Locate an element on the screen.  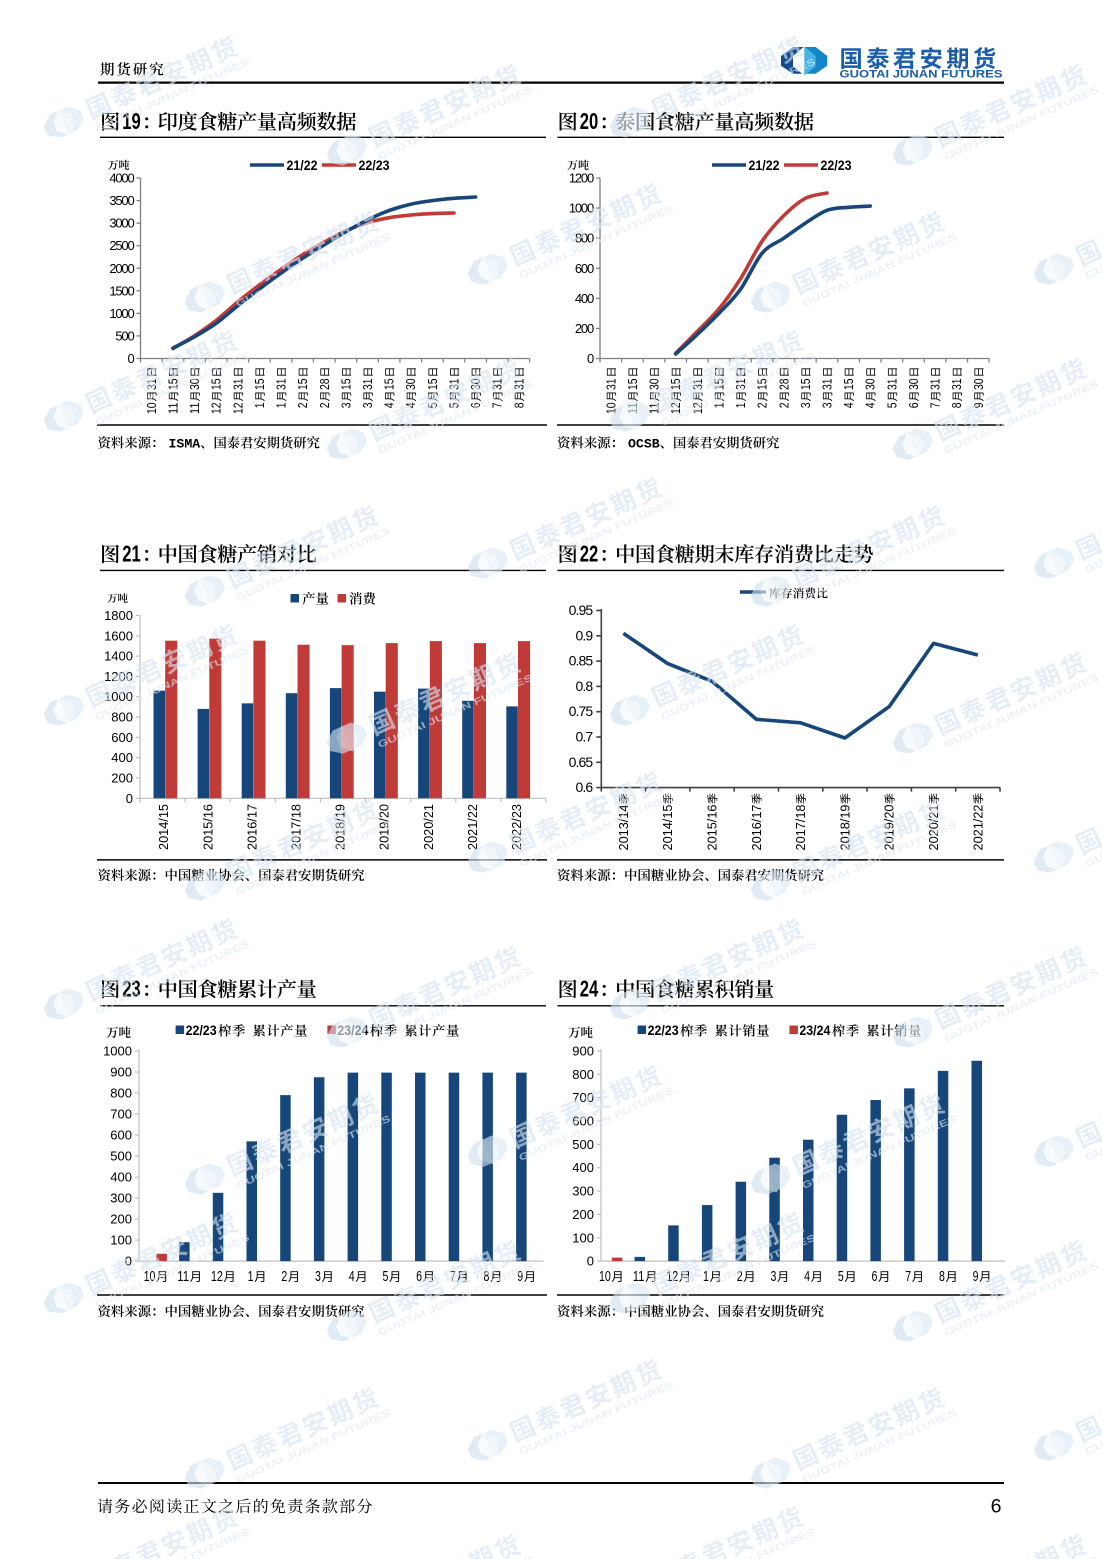
svg-text: 2021/22 is located at coordinates (472, 827).